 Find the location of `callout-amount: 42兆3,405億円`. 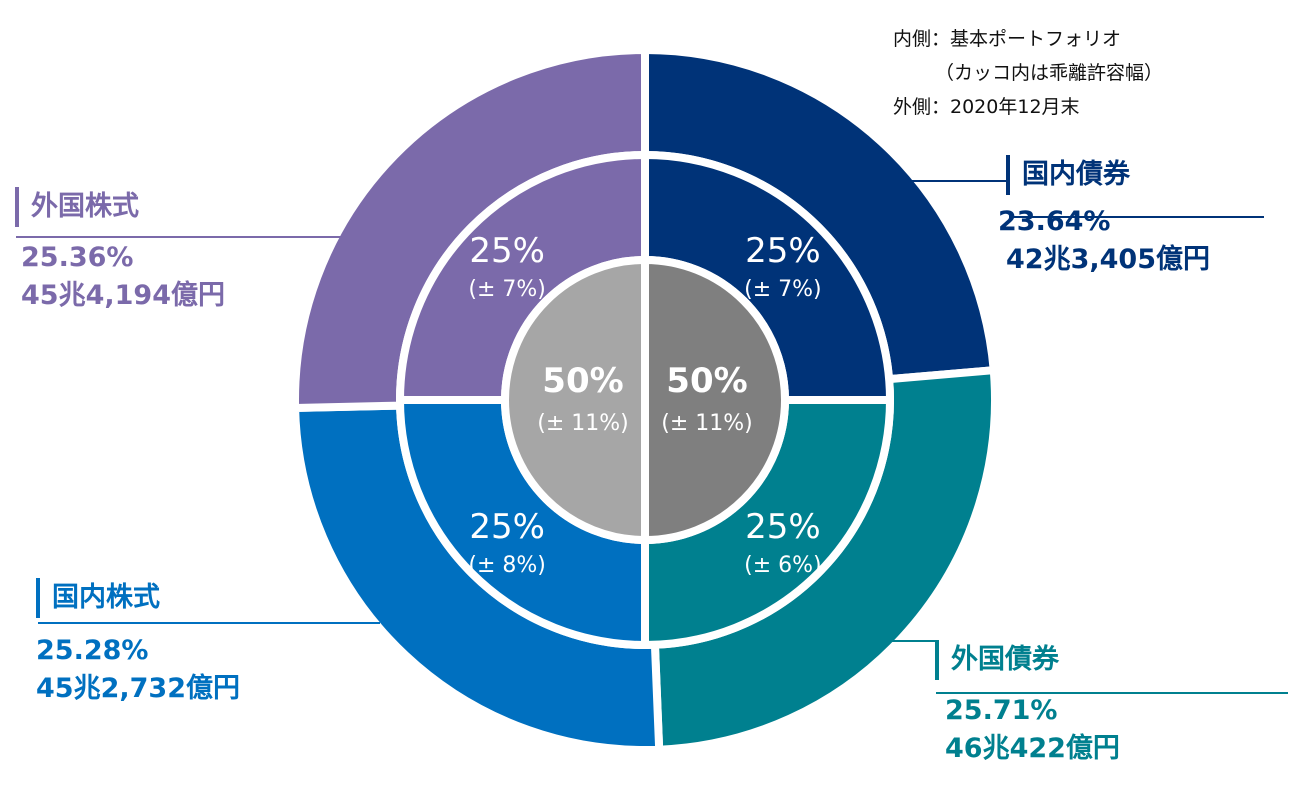

callout-amount: 42兆3,405億円 is located at coordinates (1108, 259).